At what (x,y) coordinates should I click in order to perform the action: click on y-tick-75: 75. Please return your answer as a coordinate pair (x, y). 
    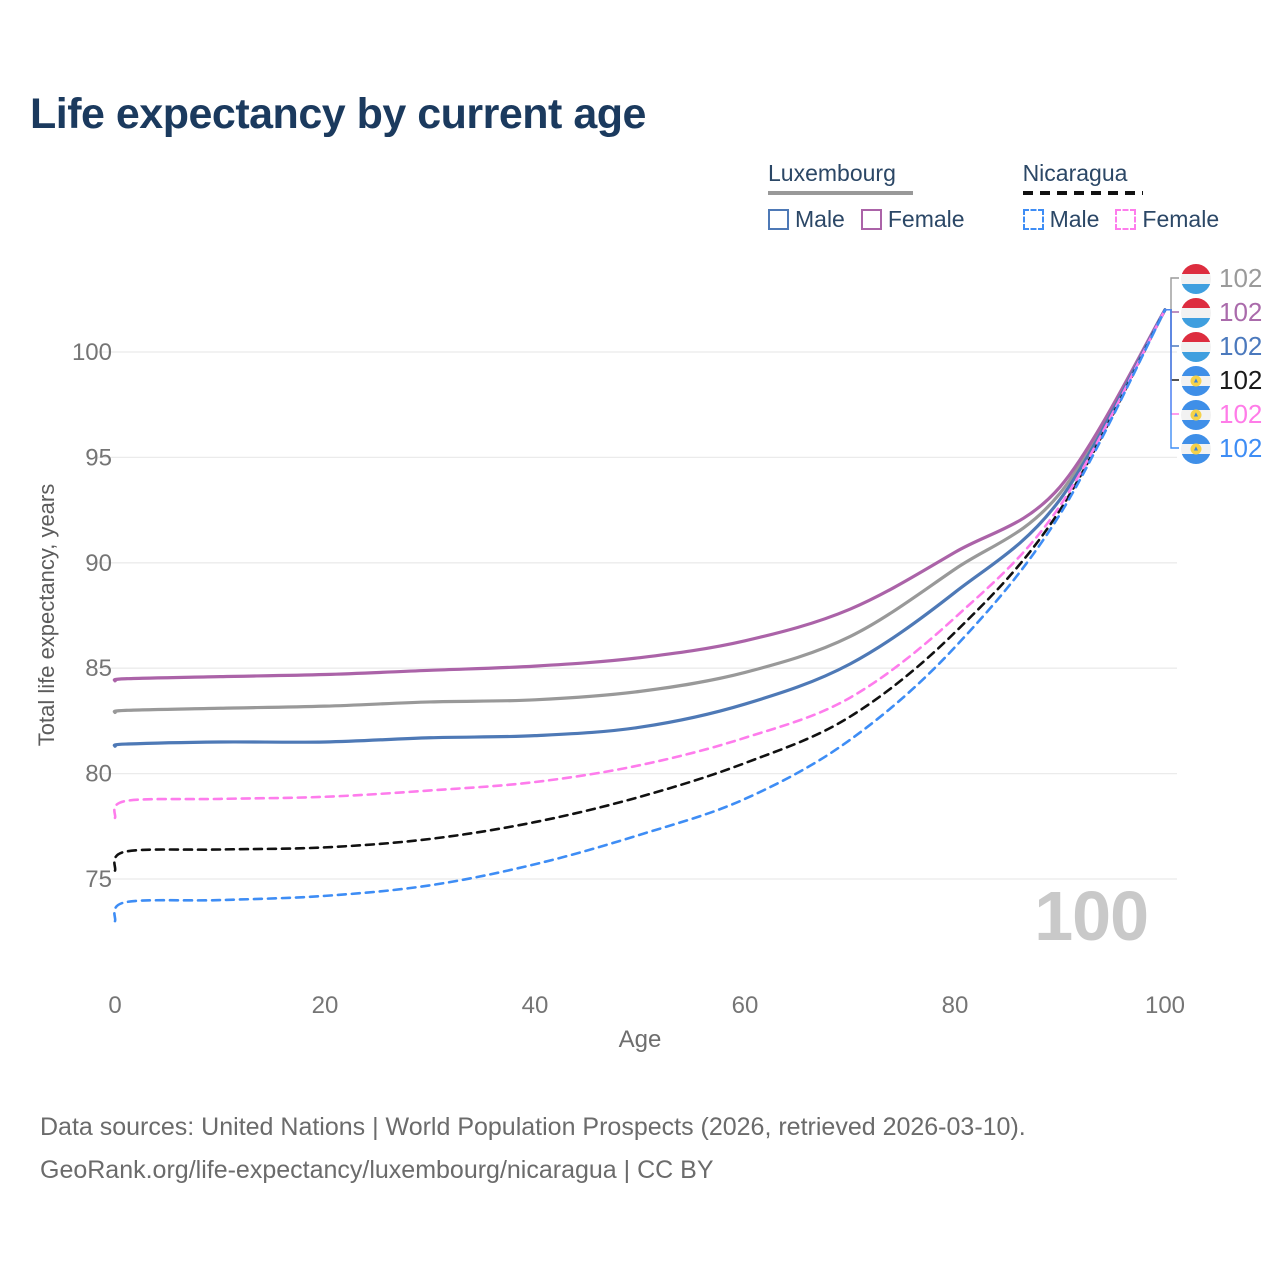
    Looking at the image, I should click on (98, 879).